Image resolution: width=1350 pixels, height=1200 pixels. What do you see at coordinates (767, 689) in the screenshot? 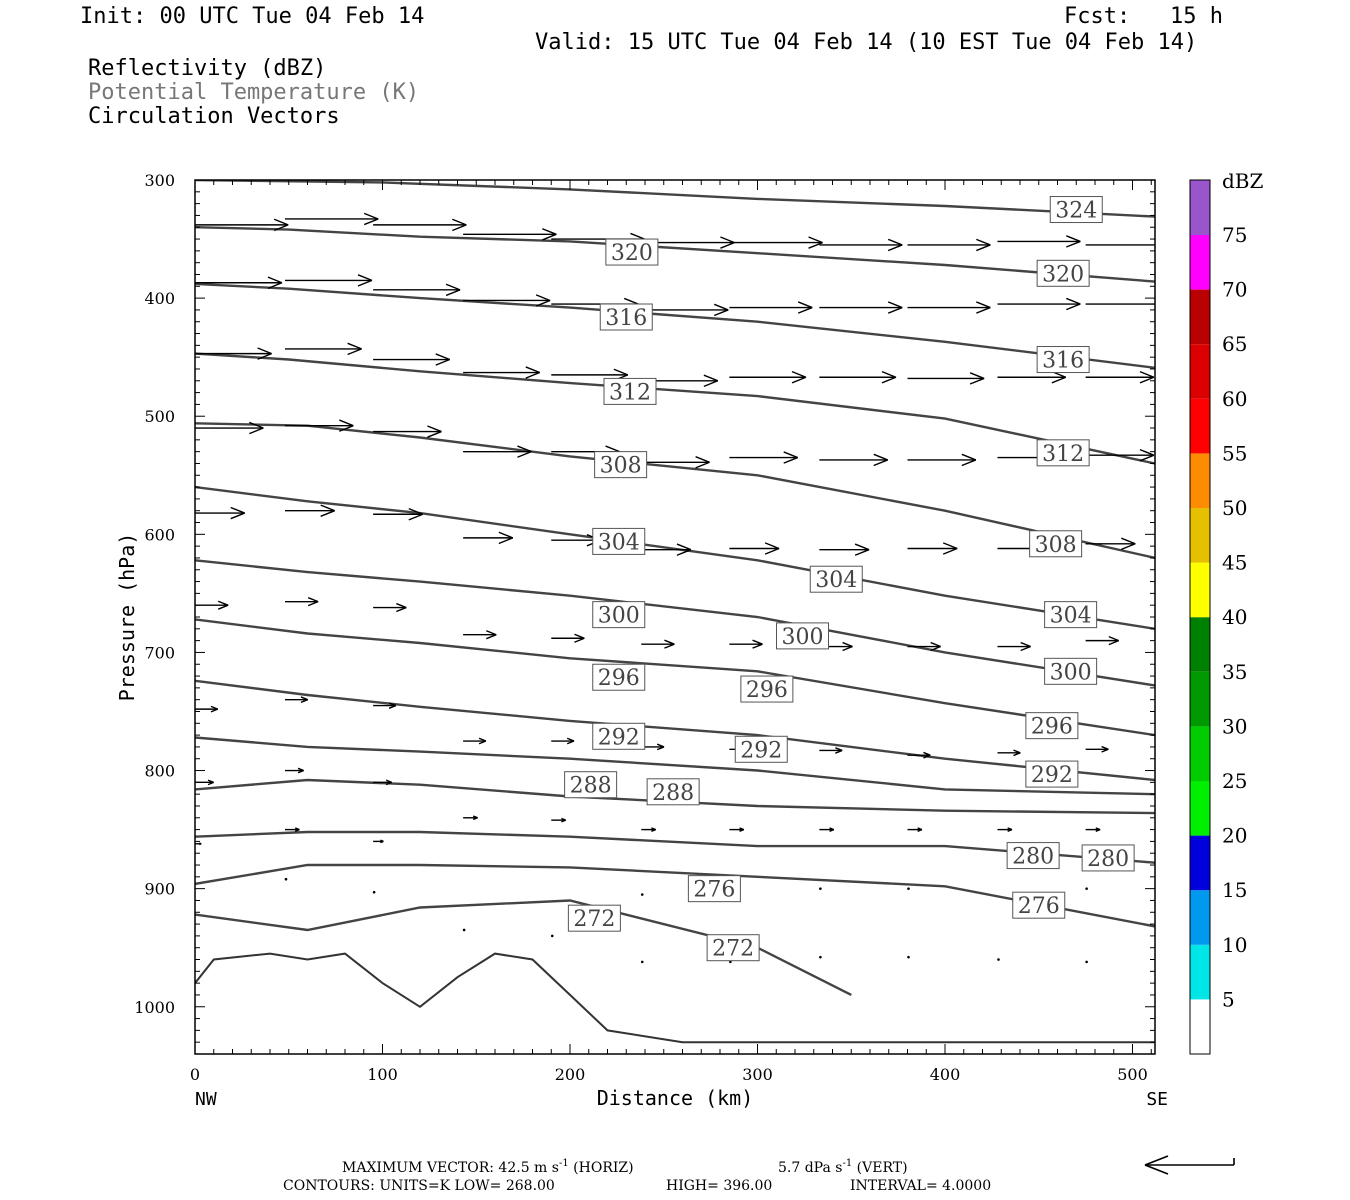
I see `contour-label: 296` at bounding box center [767, 689].